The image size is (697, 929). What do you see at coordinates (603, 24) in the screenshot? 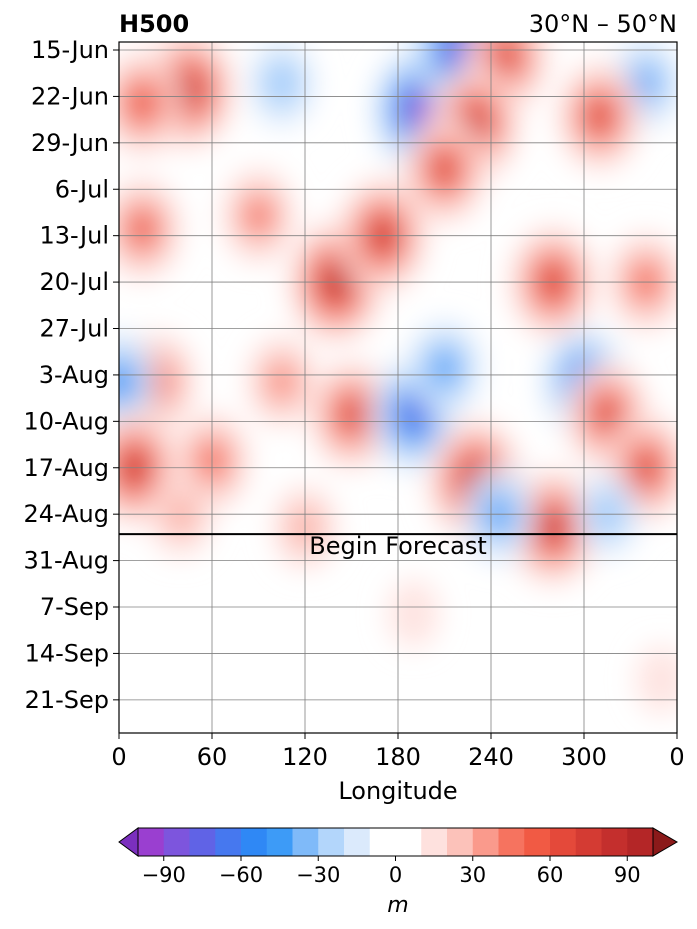
I see `chart-subtitle: 30°N – 50°N` at bounding box center [603, 24].